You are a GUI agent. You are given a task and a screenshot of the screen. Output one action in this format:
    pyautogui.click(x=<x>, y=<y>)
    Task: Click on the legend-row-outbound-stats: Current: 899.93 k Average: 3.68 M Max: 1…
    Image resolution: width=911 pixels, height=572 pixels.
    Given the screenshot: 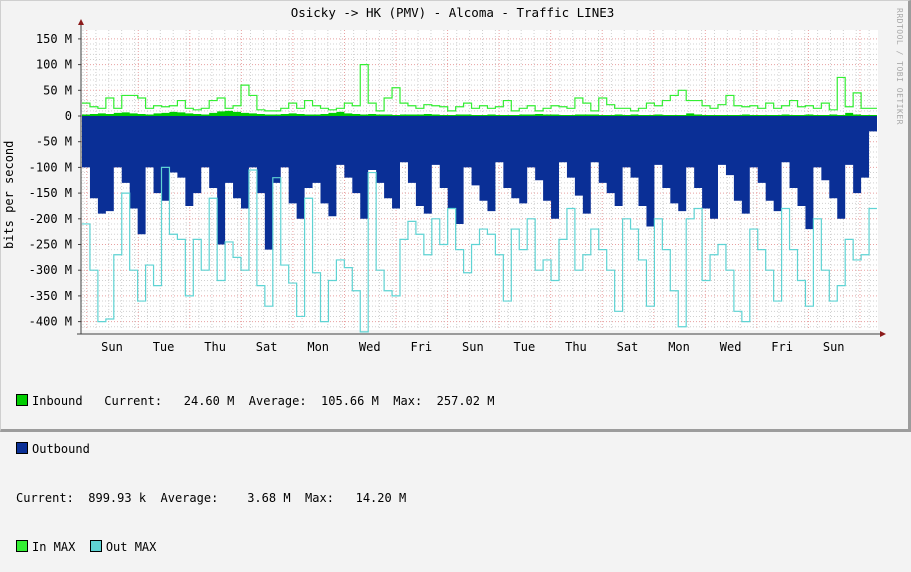 What is the action you would take?
    pyautogui.click(x=211, y=498)
    